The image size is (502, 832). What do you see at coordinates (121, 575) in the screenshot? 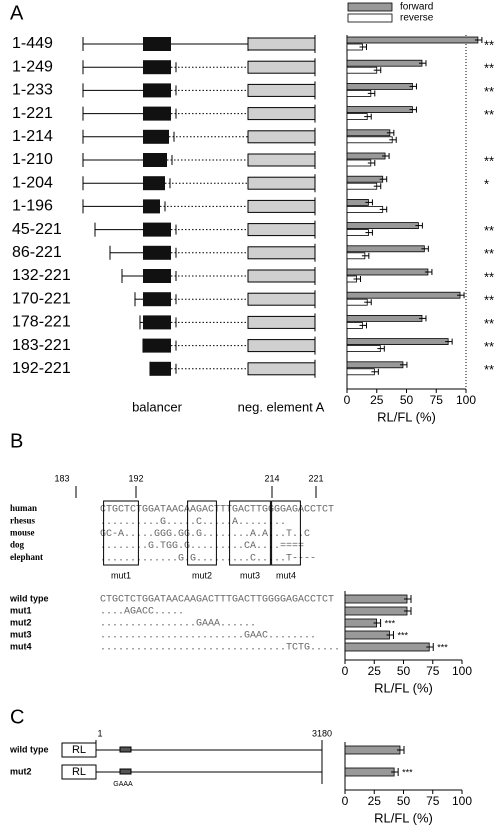
I see `box-label: mut1` at bounding box center [121, 575].